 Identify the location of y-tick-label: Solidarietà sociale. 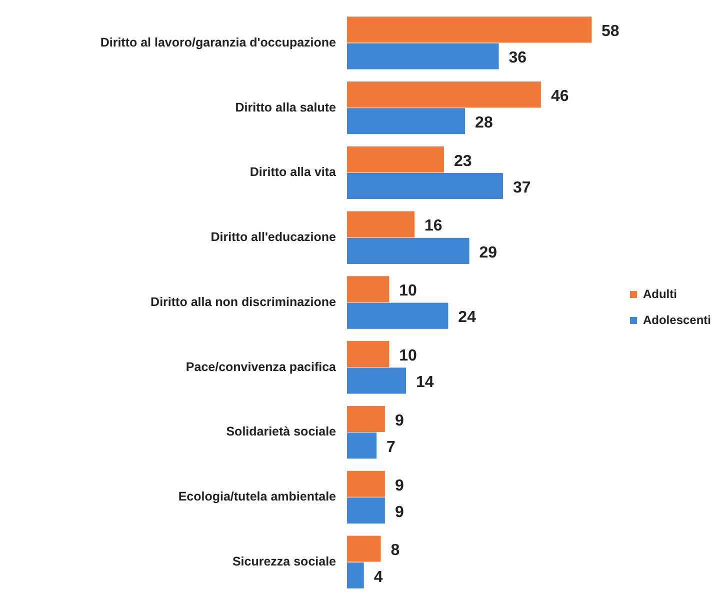
(281, 431).